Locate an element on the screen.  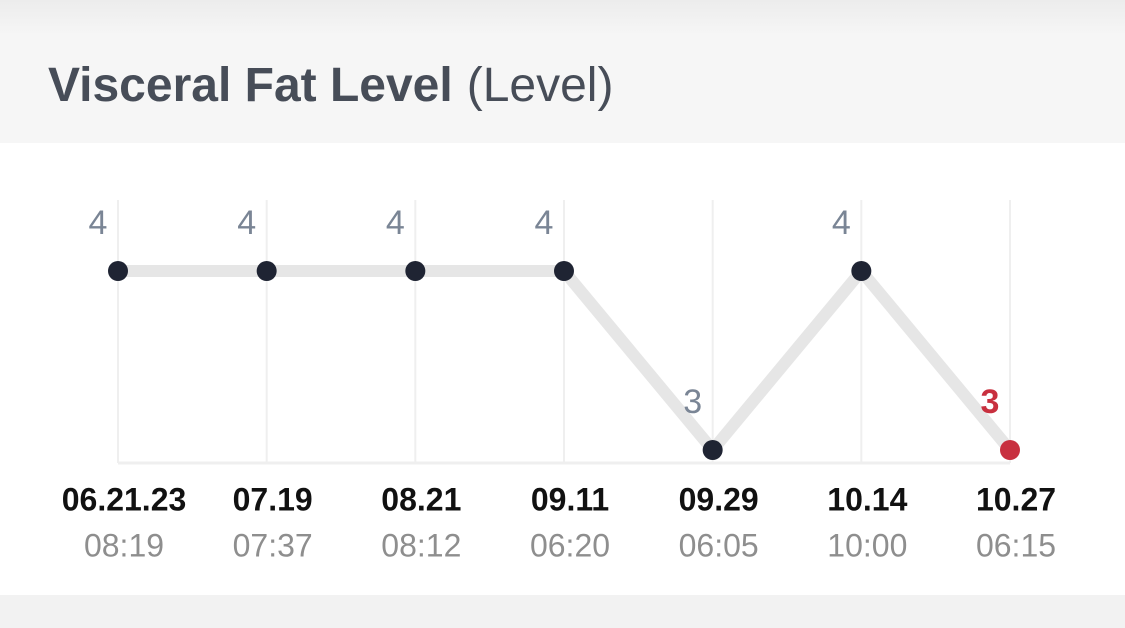
time-label: 08:12 is located at coordinates (421, 545).